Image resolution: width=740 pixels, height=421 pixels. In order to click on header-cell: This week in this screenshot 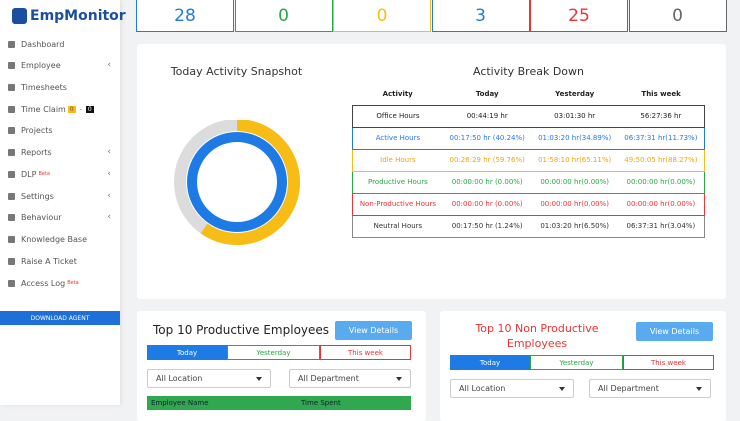, I will do `click(661, 94)`.